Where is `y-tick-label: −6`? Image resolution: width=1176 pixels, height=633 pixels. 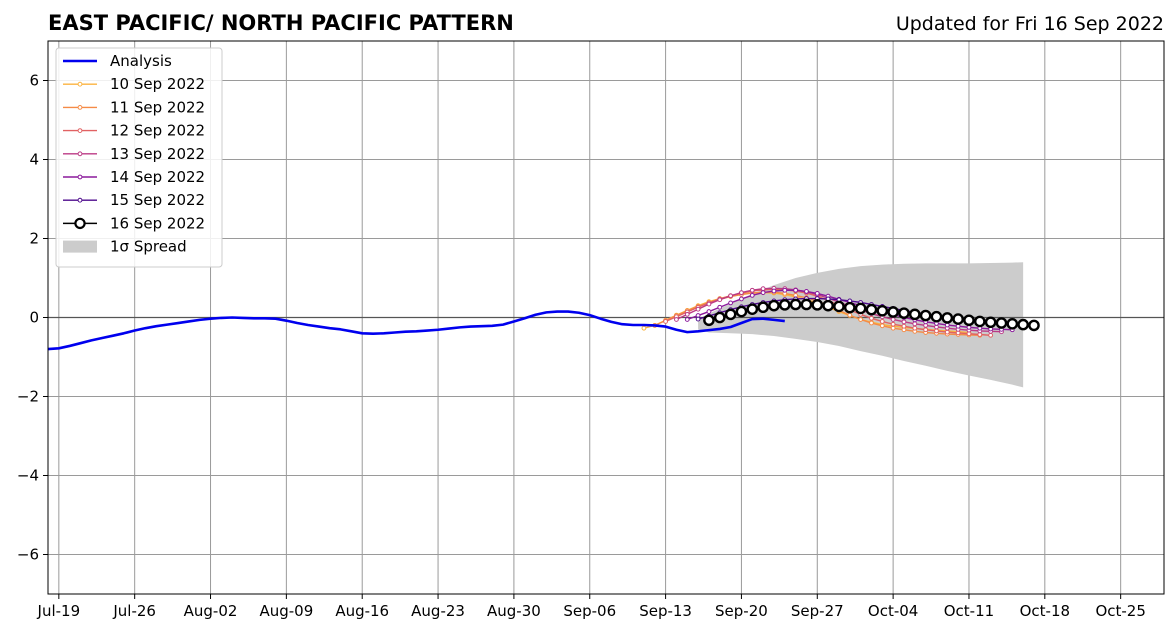
y-tick-label: −6 is located at coordinates (28, 555).